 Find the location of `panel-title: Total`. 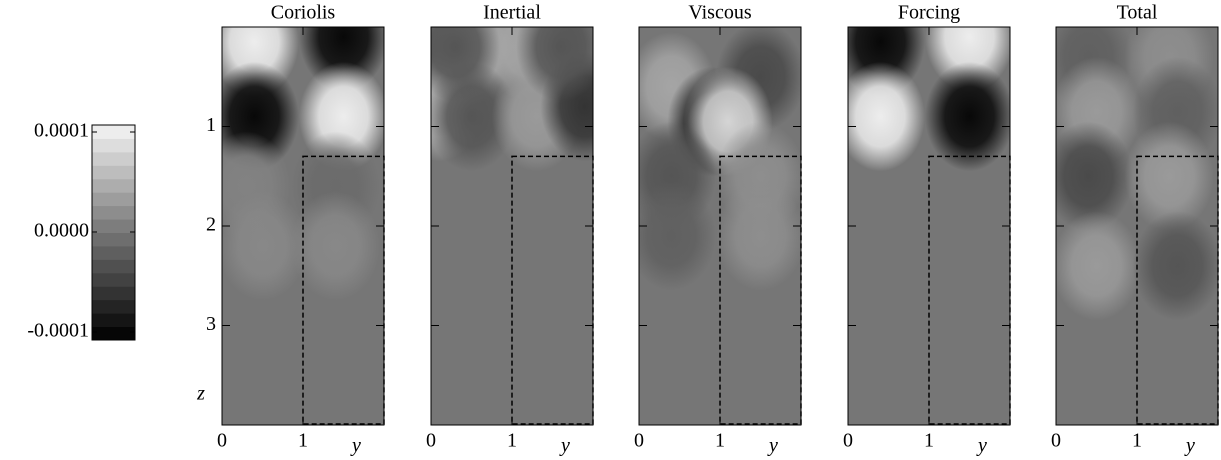

panel-title: Total is located at coordinates (1137, 13).